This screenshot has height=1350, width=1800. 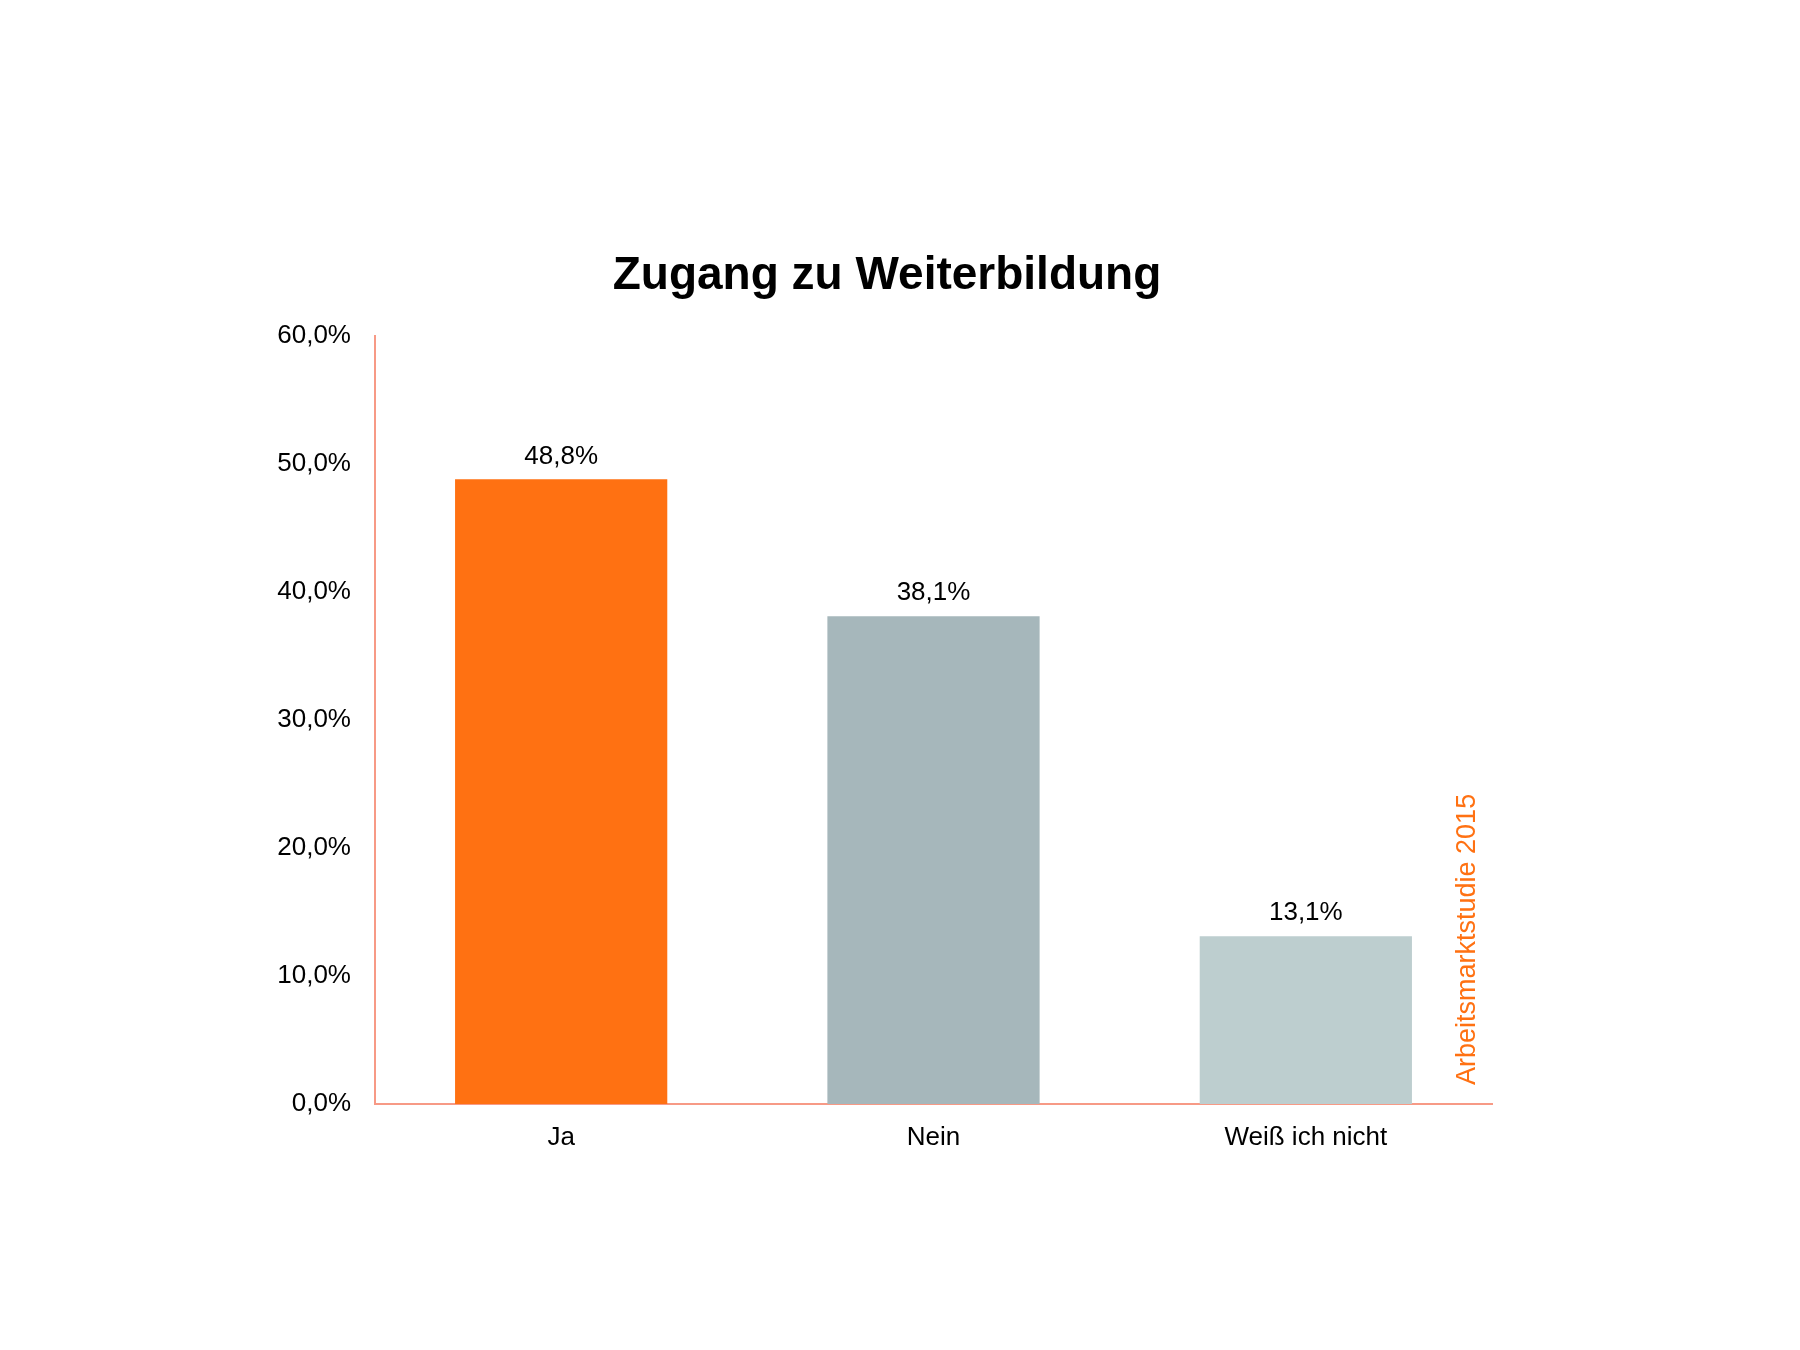 What do you see at coordinates (314, 590) in the screenshot?
I see `y-tick-label: 40,0%` at bounding box center [314, 590].